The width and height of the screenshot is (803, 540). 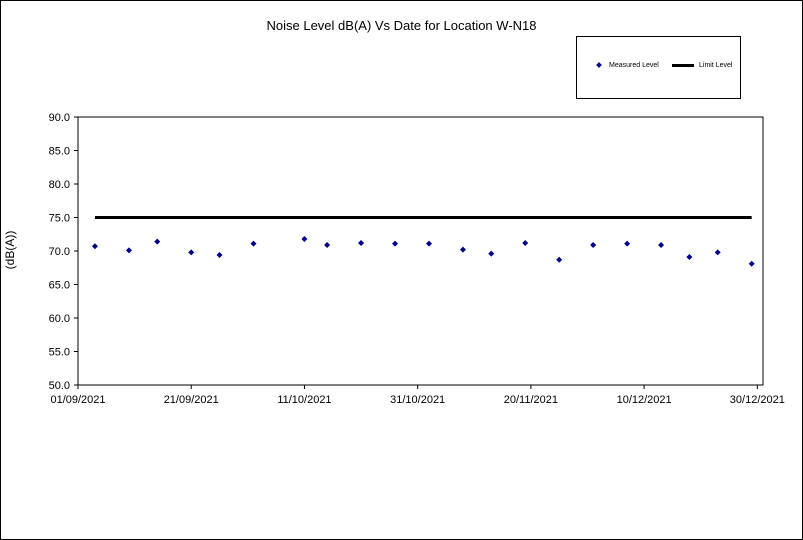 I want to click on y-tick-label: 90.0, so click(x=59, y=118).